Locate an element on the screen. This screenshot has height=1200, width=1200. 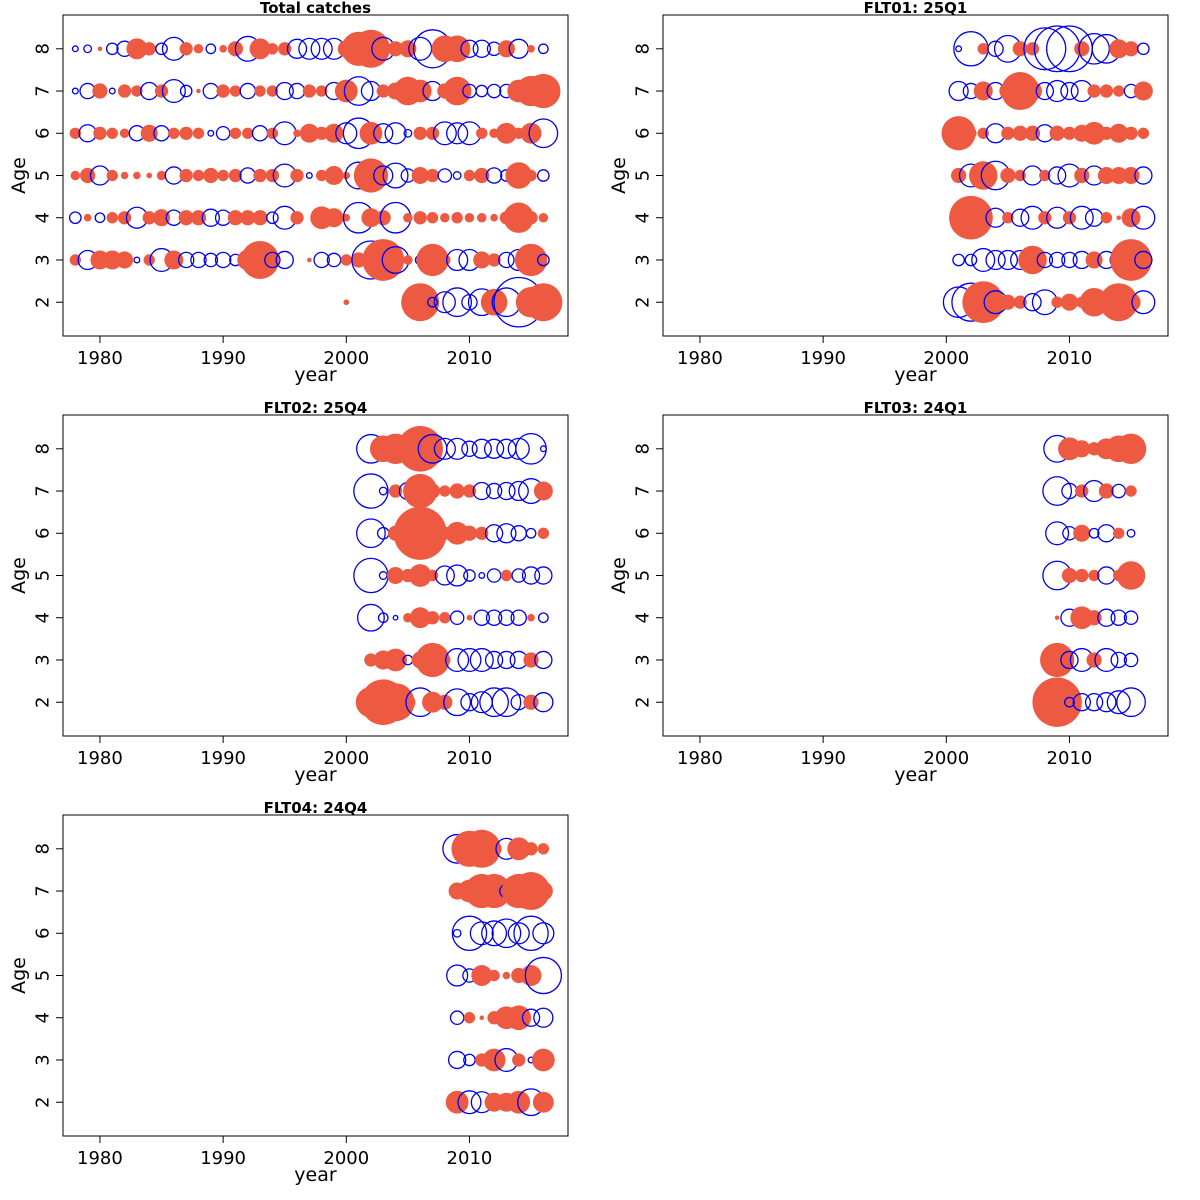
panel-title: Total catches is located at coordinates (315, 8).